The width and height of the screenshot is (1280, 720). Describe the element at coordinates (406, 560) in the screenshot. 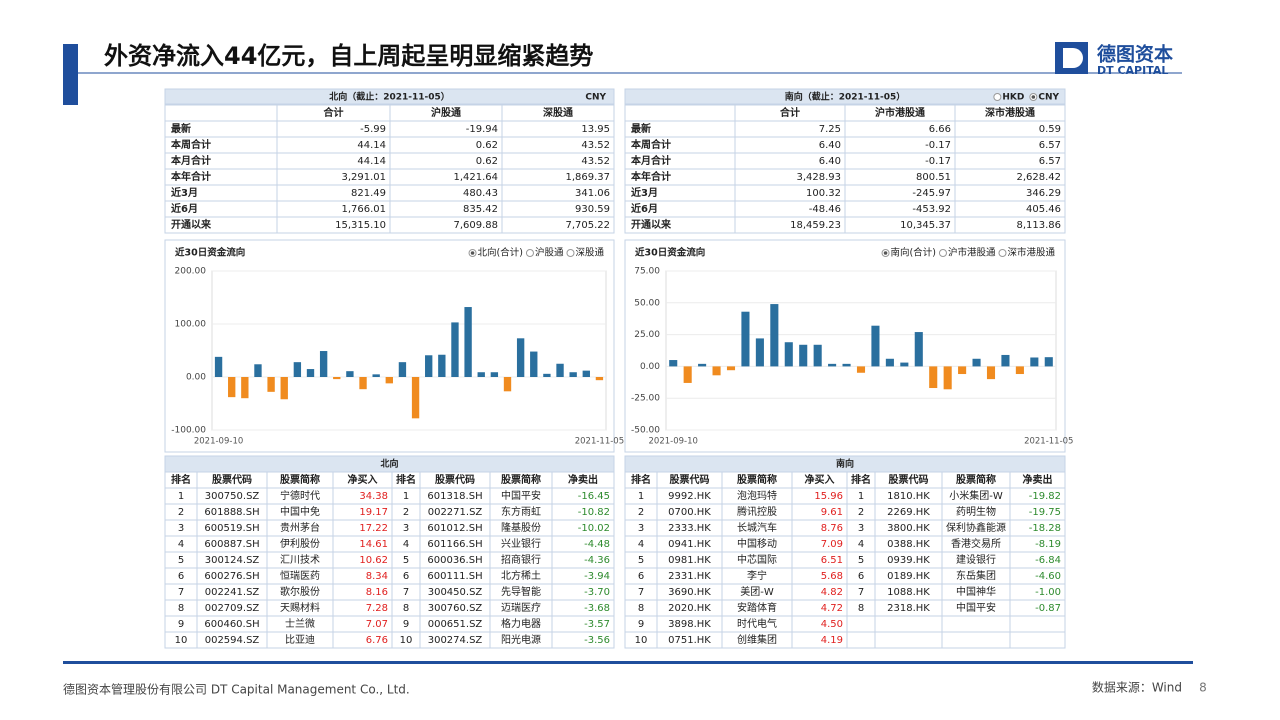

I see `cell: 5` at that location.